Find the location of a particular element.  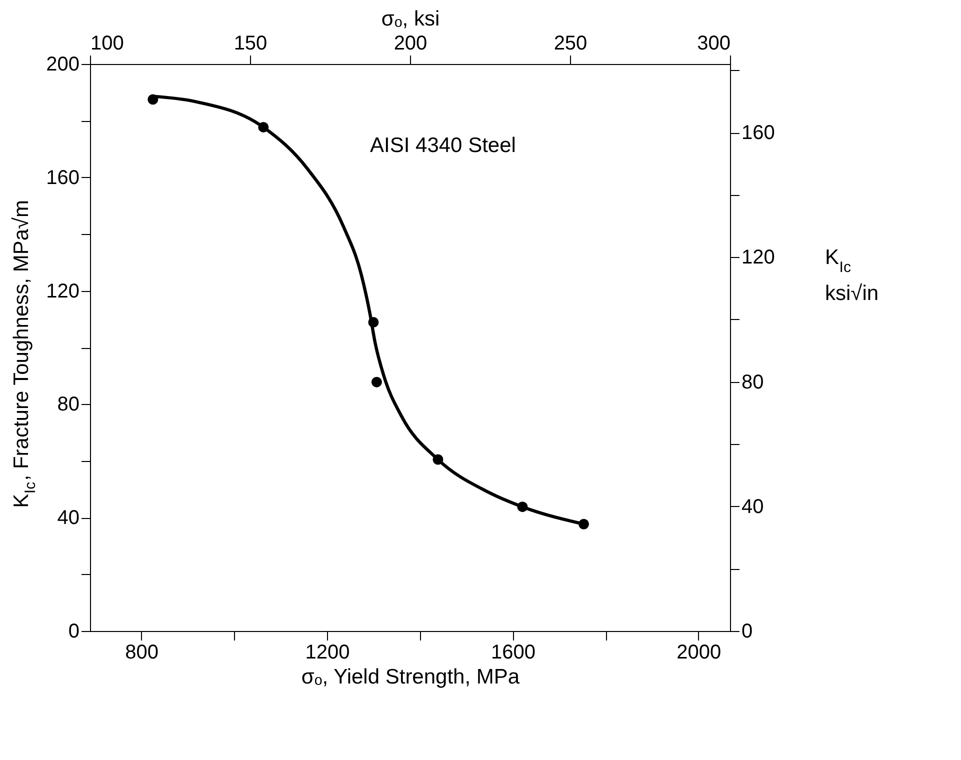

x2-tick-label: 200 is located at coordinates (411, 43).